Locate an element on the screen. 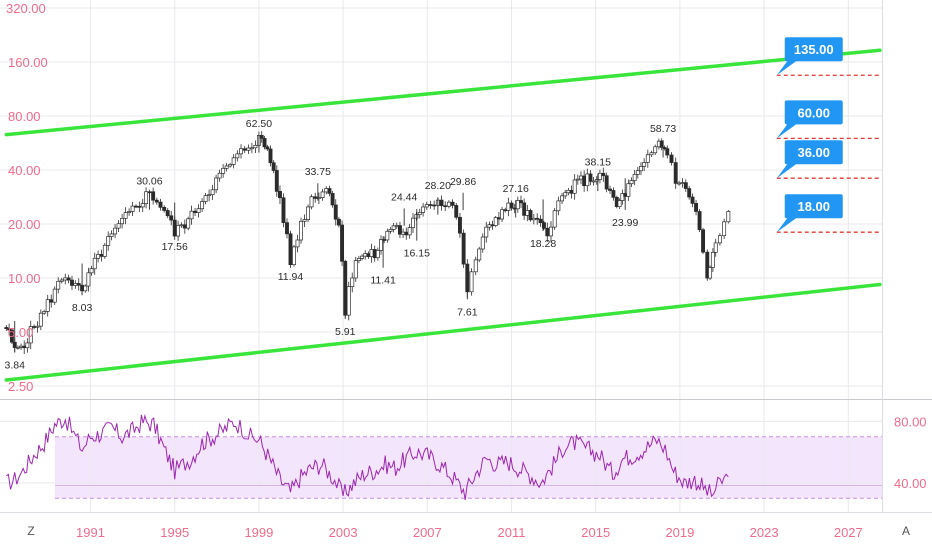 This screenshot has height=550, width=932. time-tick-label: 2011 is located at coordinates (512, 532).